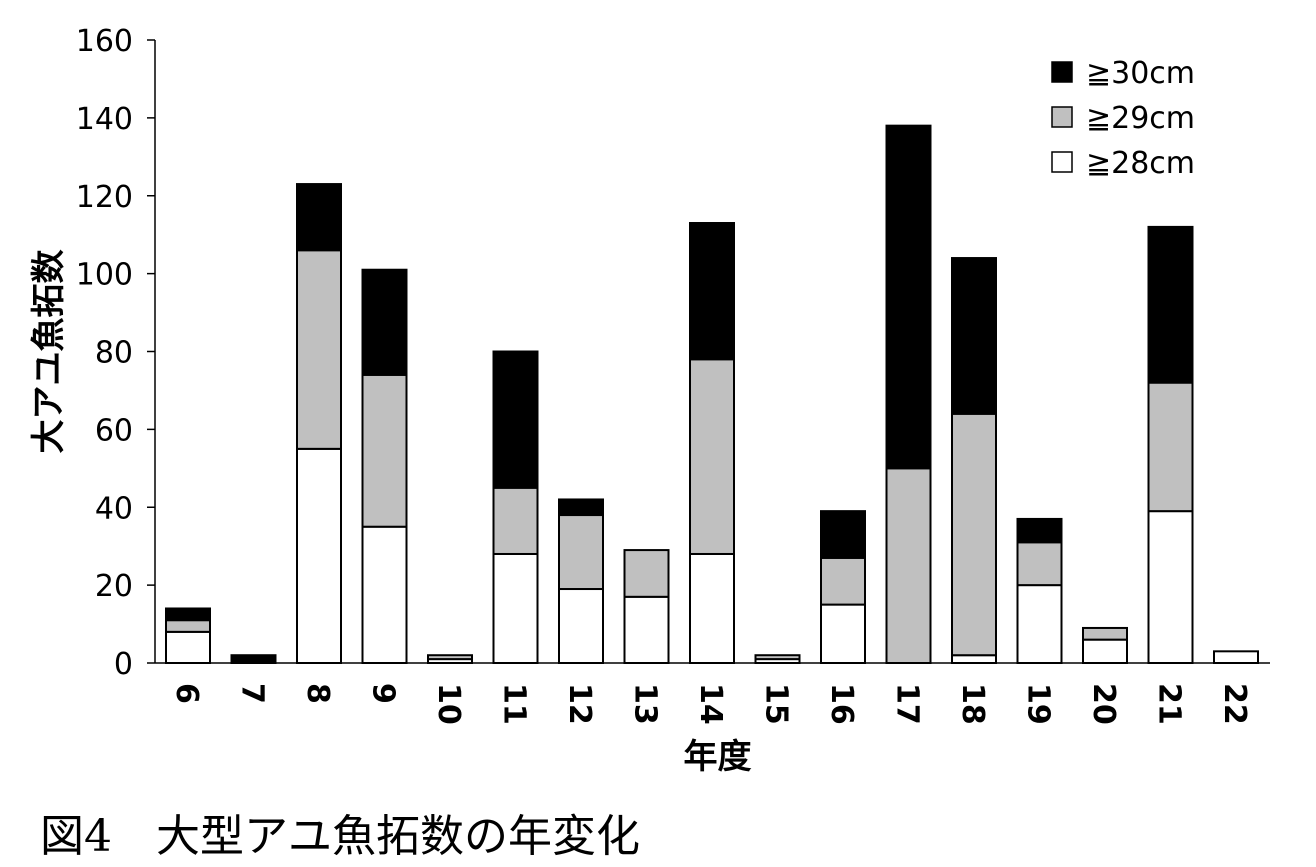  I want to click on legend-label: ≧30cm, so click(1140, 73).